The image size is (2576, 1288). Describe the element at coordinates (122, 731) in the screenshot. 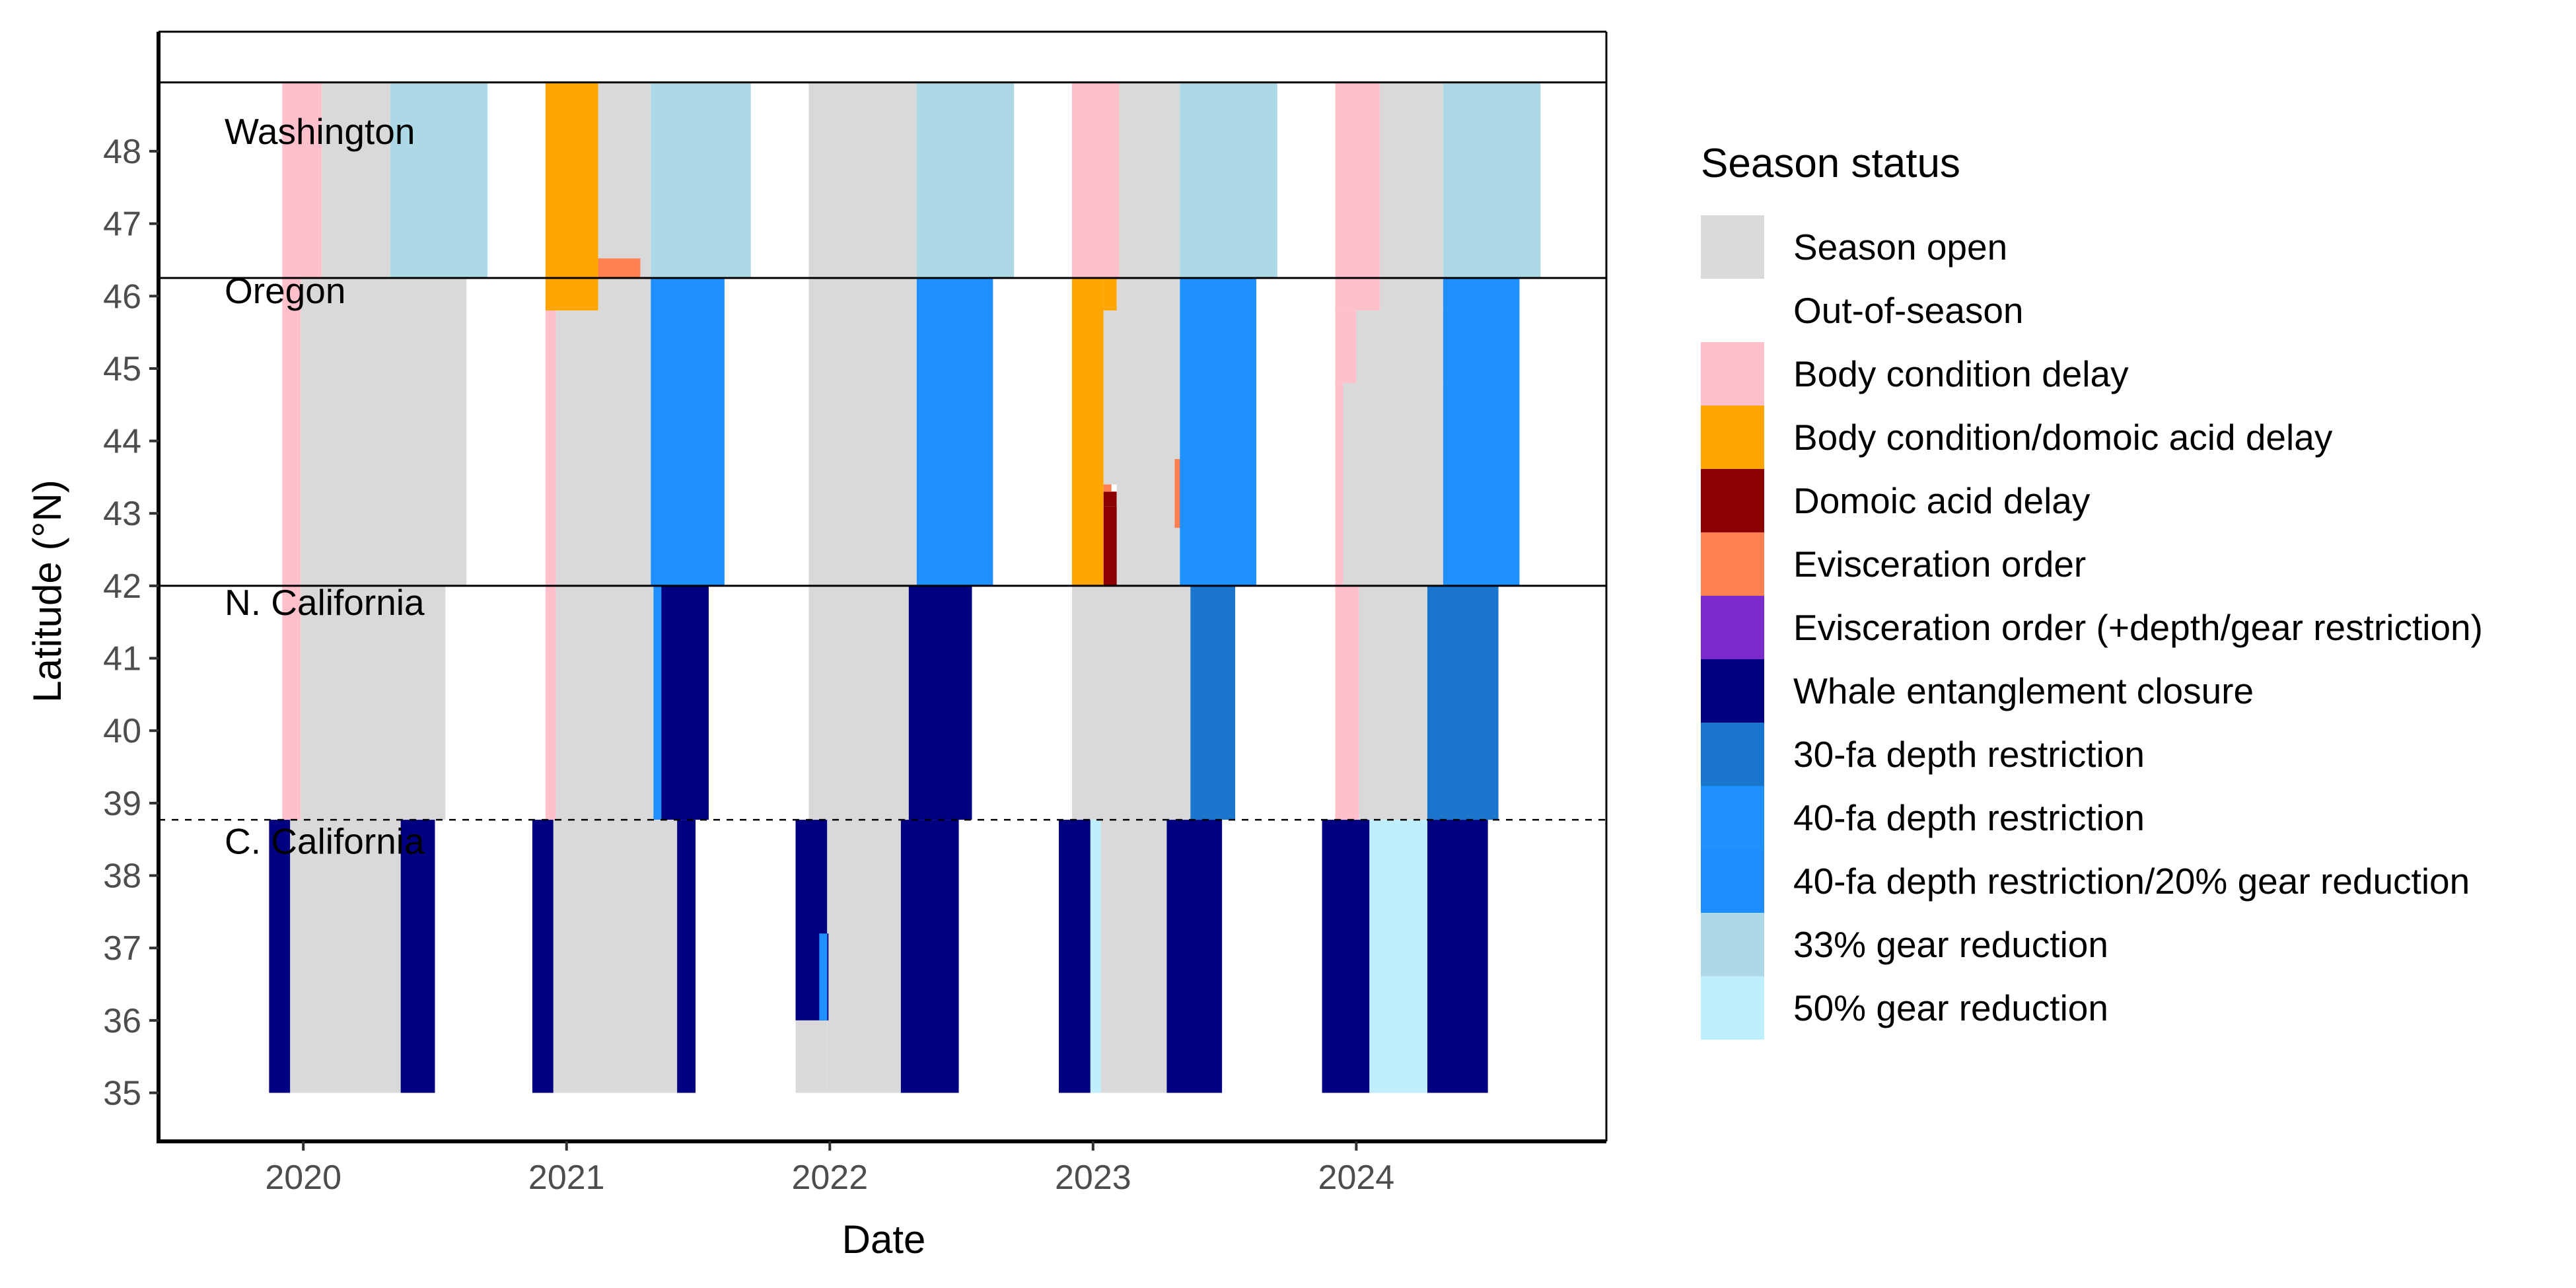

I see `y-tick-label: 40` at that location.